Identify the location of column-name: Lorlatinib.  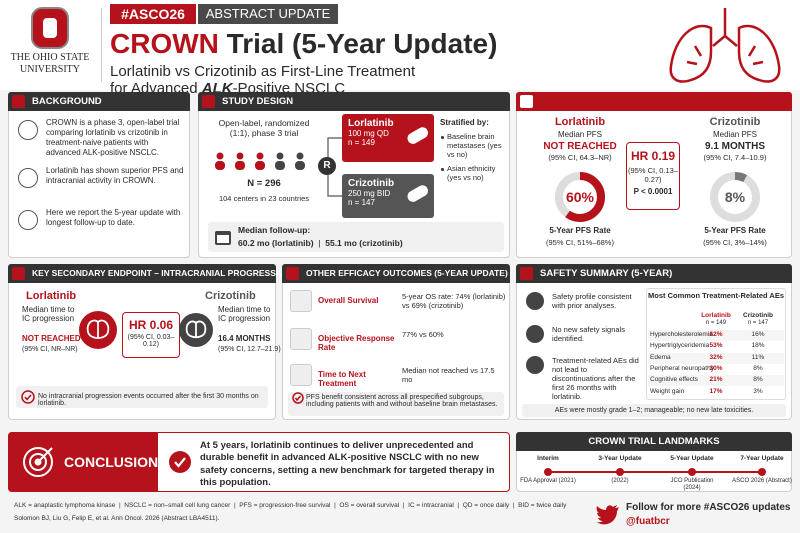
(716, 315).